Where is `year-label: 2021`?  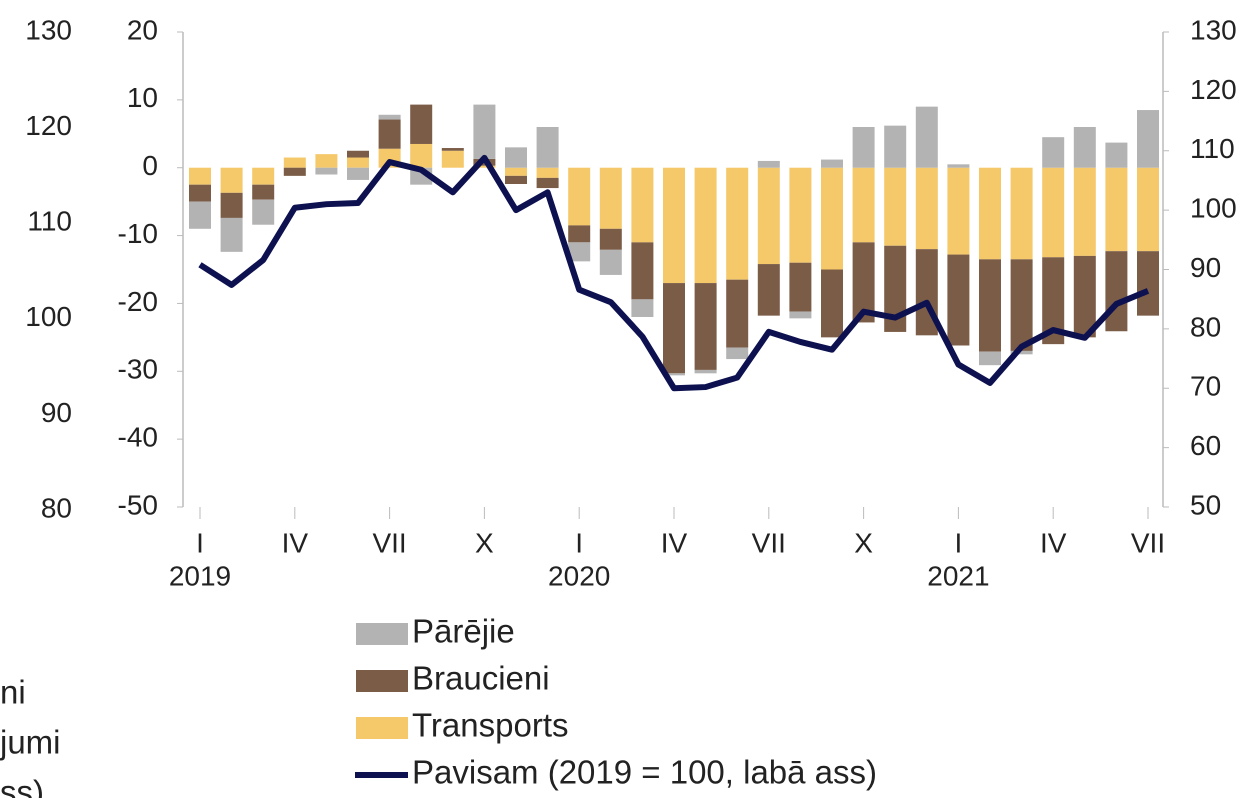 year-label: 2021 is located at coordinates (958, 575).